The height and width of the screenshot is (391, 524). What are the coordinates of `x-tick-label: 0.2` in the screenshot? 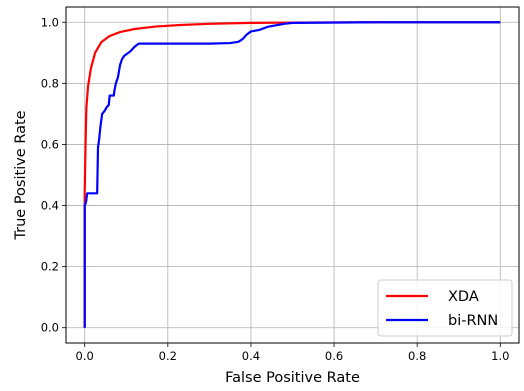 It's located at (168, 356).